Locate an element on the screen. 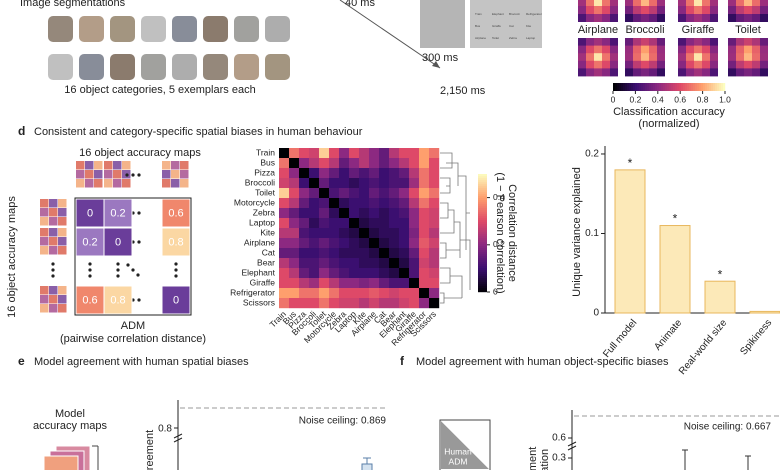 Image resolution: width=780 pixels, height=470 pixels. response-word: Refrigerator is located at coordinates (534, 14).